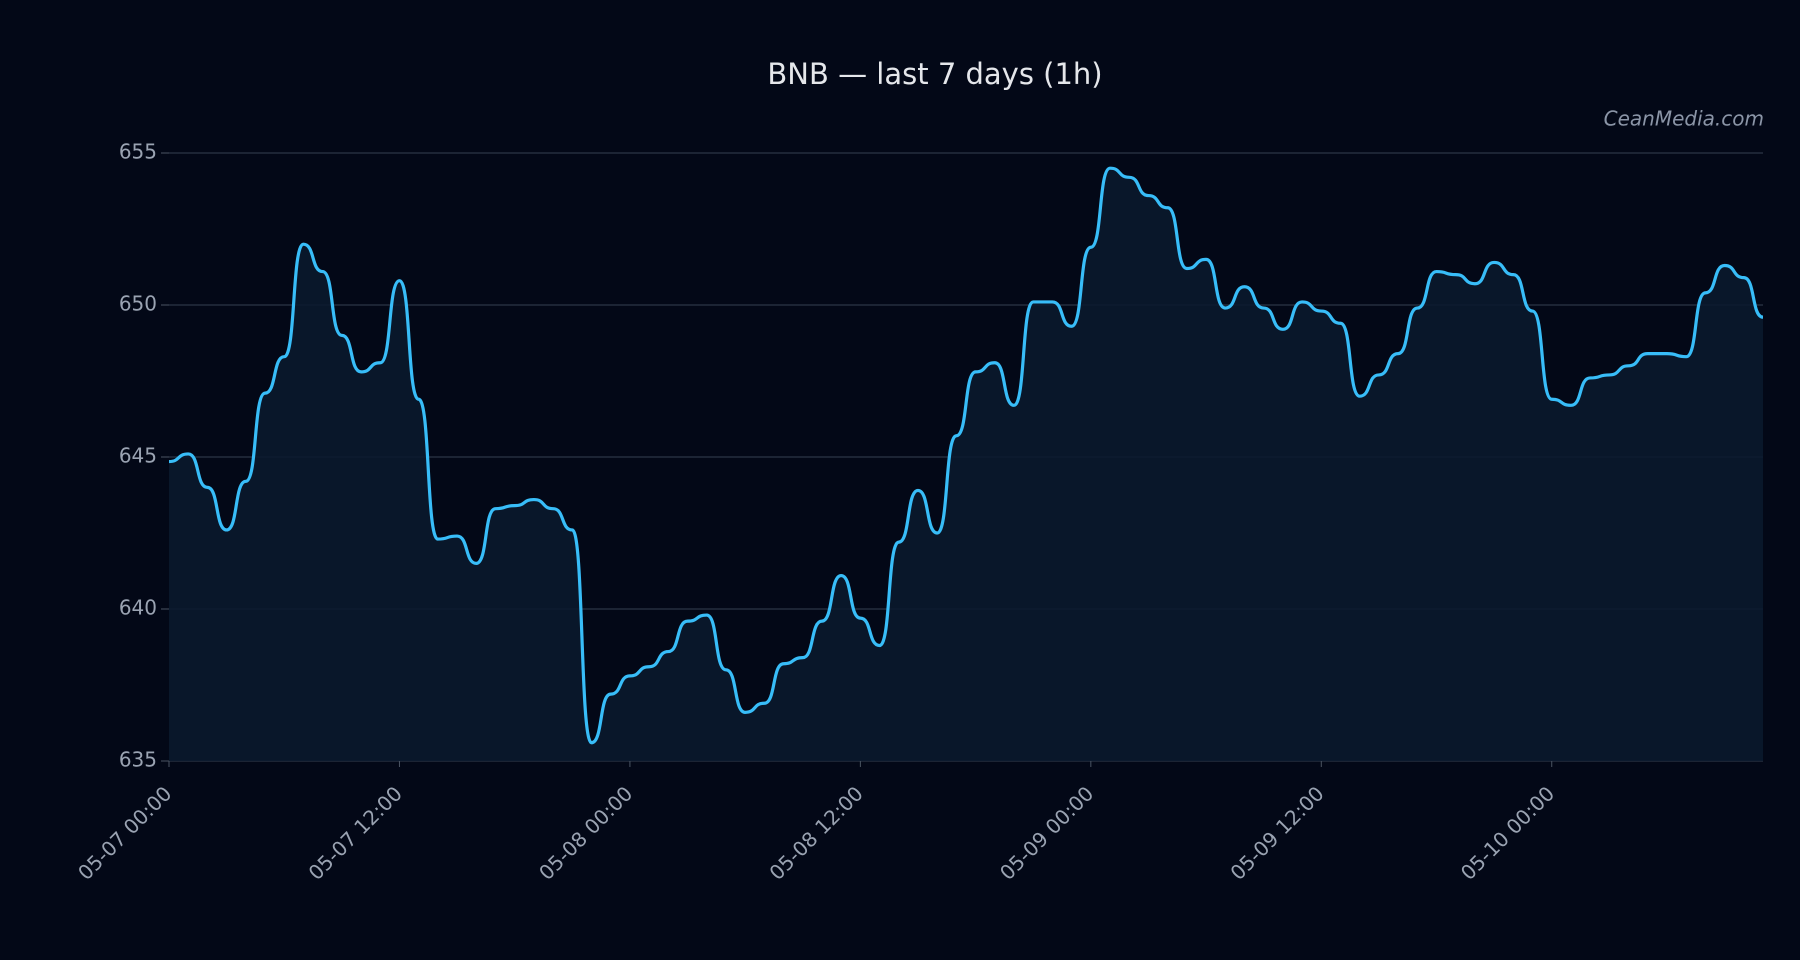  I want to click on y-tick-label: 645, so click(138, 456).